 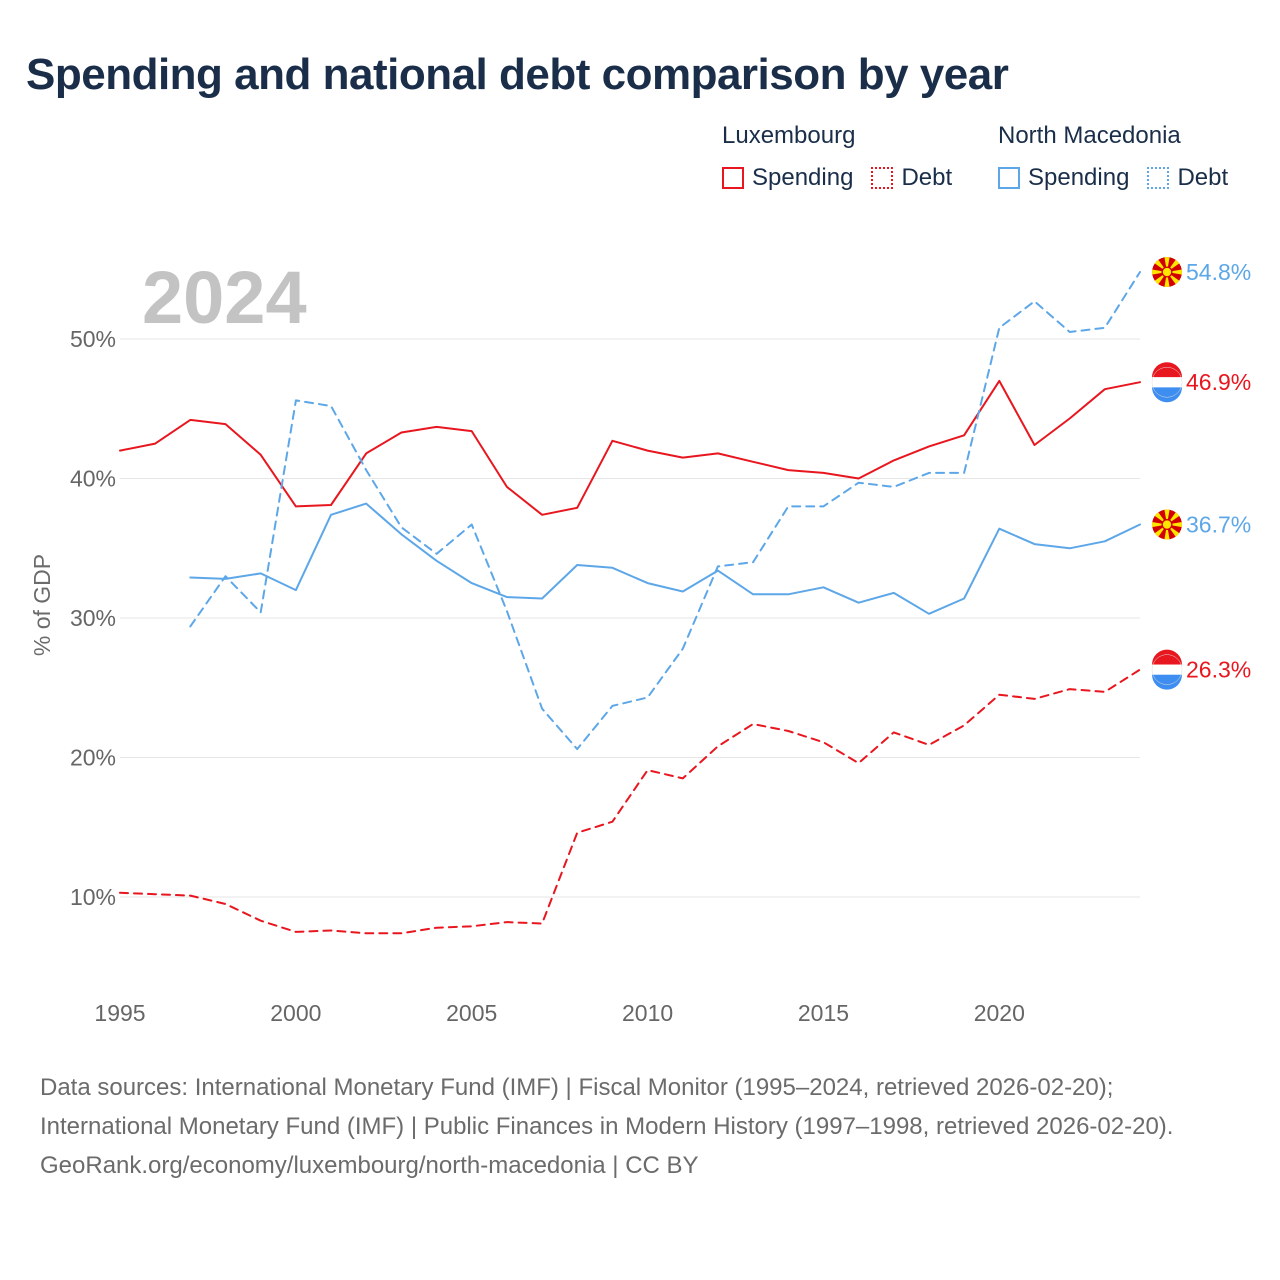 I want to click on x-tick-label: 2010, so click(x=647, y=1013).